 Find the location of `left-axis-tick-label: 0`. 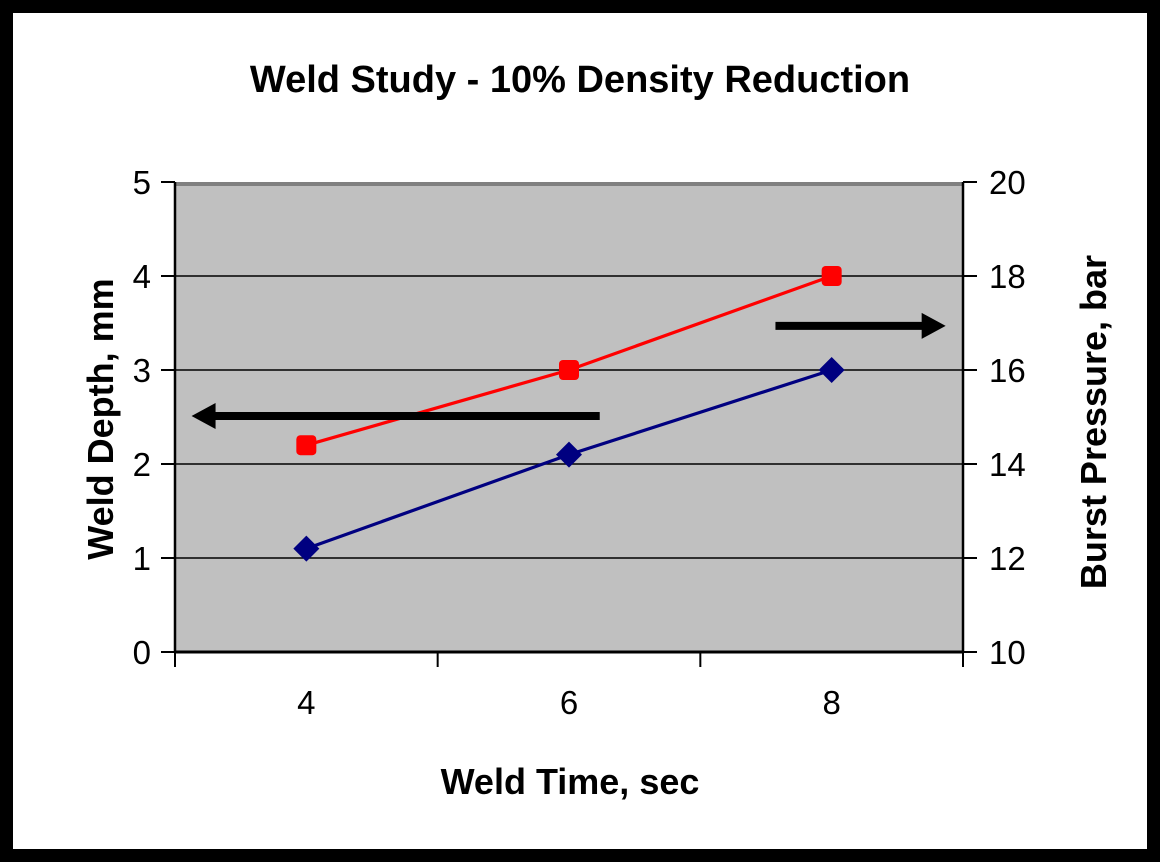

left-axis-tick-label: 0 is located at coordinates (142, 652).